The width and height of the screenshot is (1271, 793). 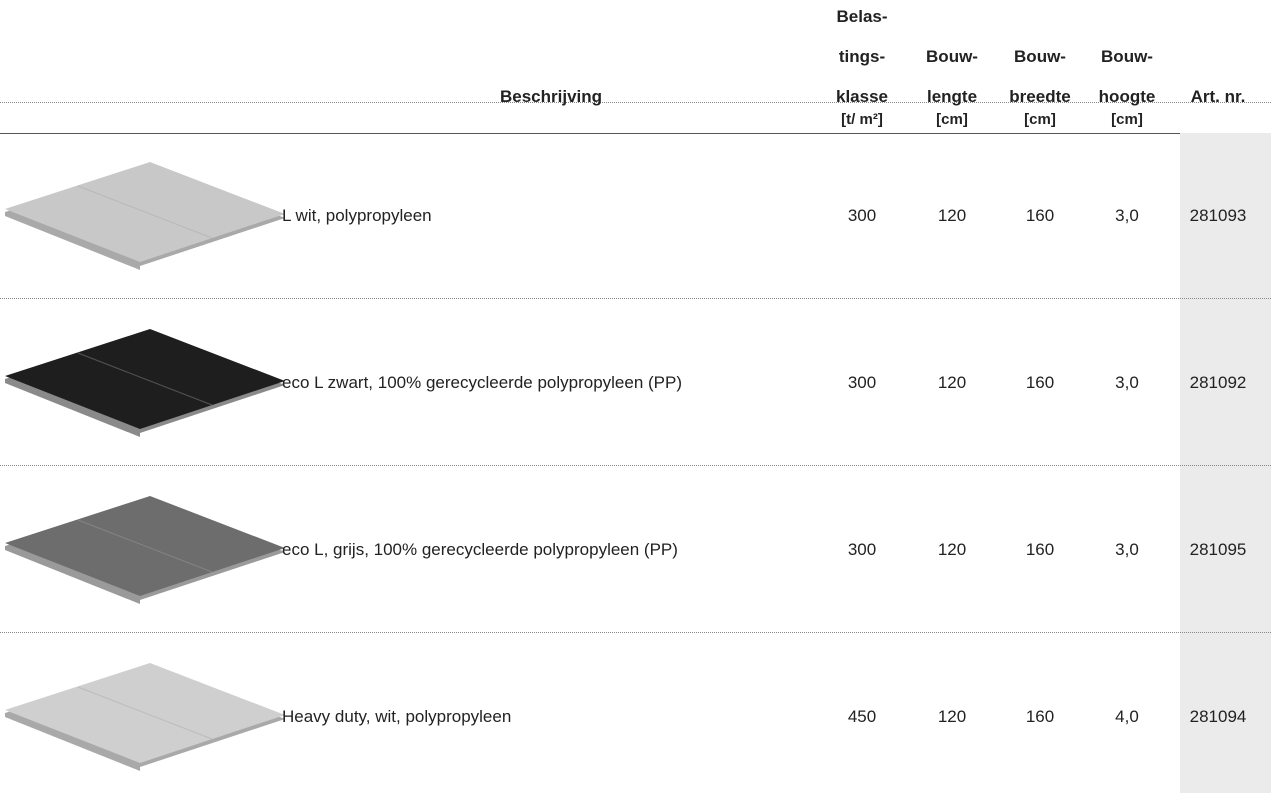 What do you see at coordinates (1218, 382) in the screenshot?
I see `cell-value: 281092` at bounding box center [1218, 382].